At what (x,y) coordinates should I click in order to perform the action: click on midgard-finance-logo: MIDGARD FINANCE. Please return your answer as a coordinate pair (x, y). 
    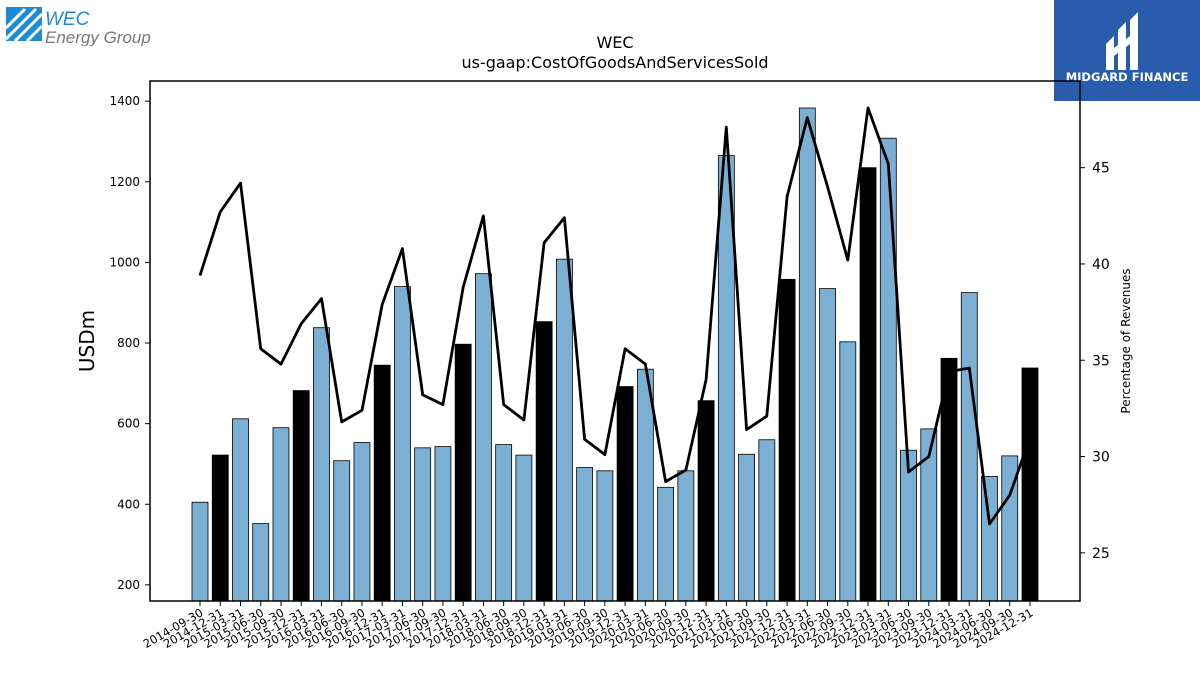
    Looking at the image, I should click on (1127, 50).